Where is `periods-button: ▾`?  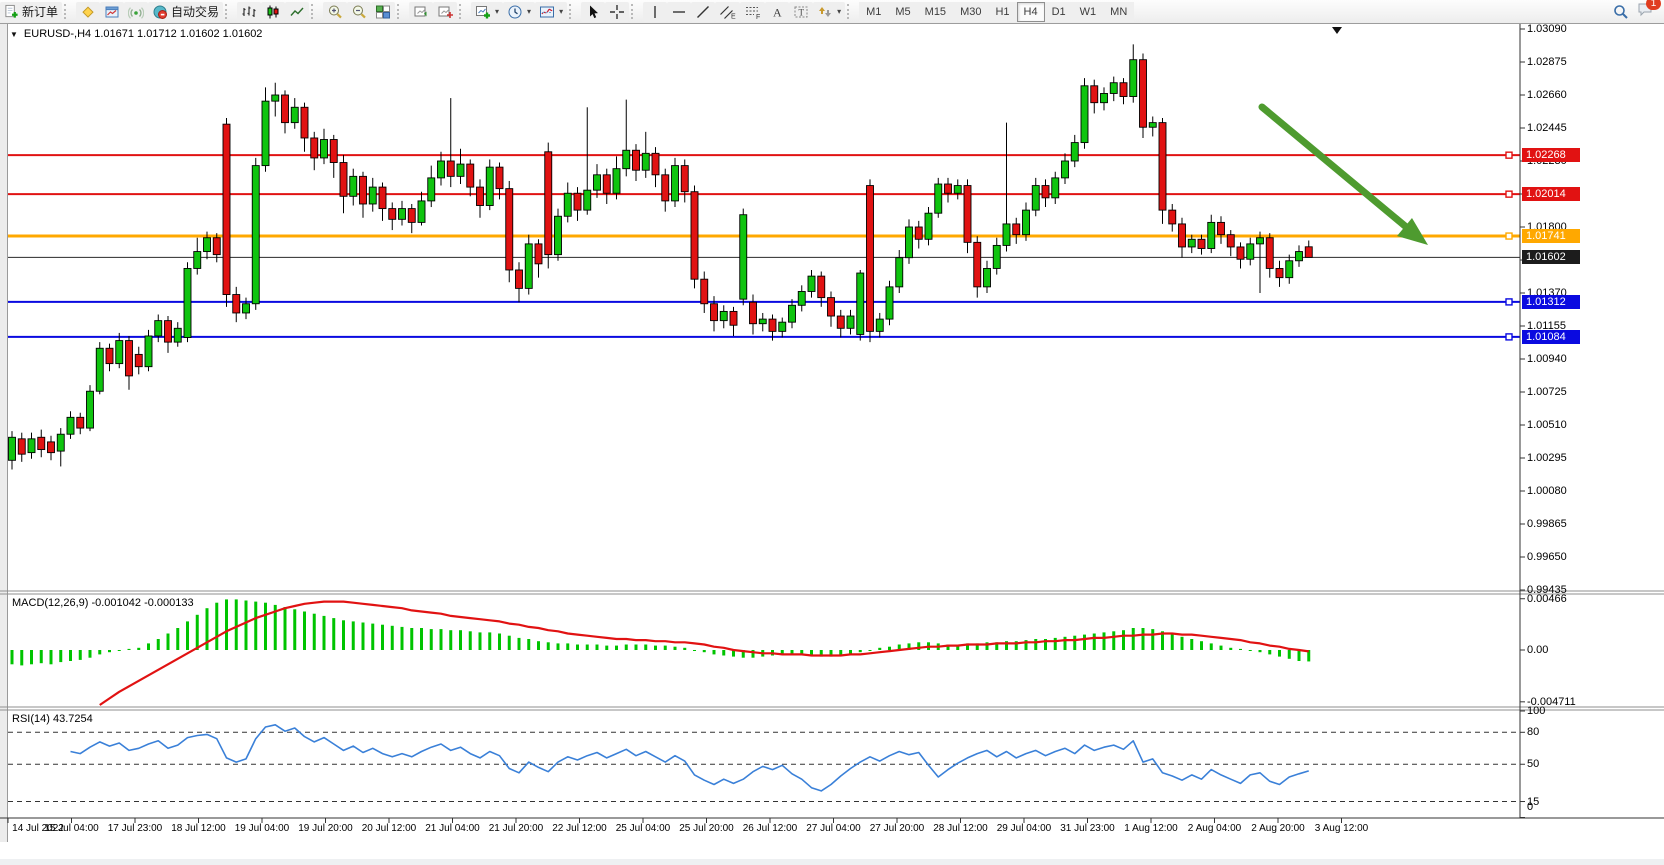 periods-button: ▾ is located at coordinates (519, 11).